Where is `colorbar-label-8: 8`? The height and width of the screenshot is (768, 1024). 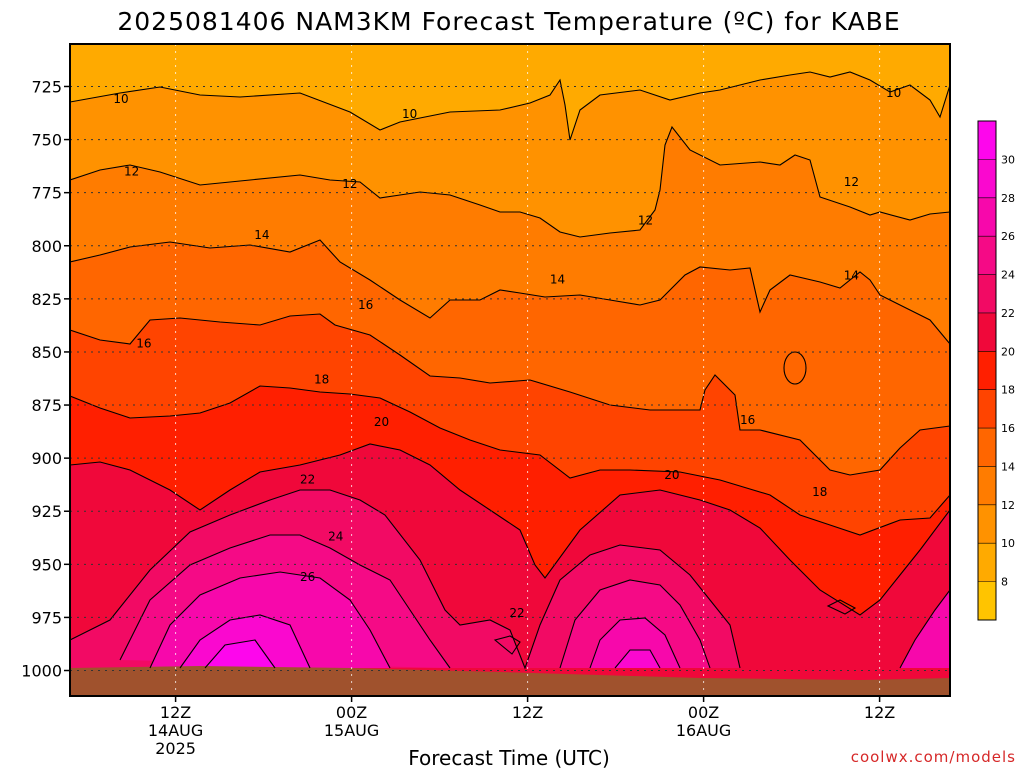 colorbar-label-8: 8 is located at coordinates (1004, 582).